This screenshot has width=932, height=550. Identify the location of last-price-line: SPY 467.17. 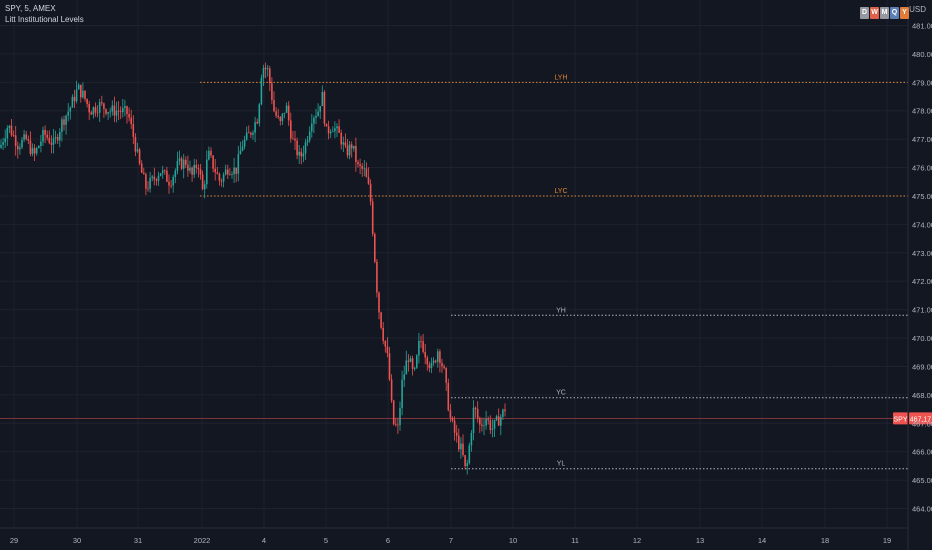
(466, 418).